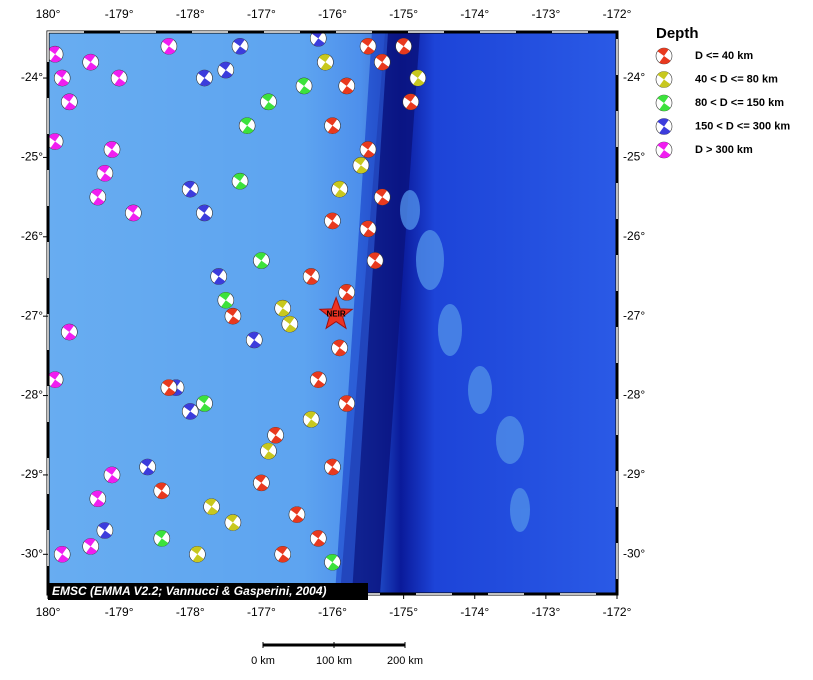  What do you see at coordinates (334, 661) in the screenshot?
I see `scale-label: 100 km` at bounding box center [334, 661].